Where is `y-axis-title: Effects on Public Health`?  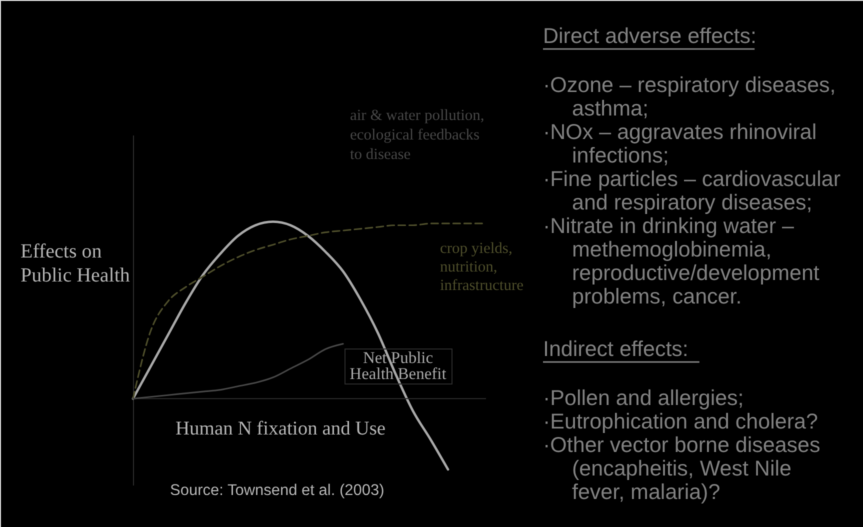
y-axis-title: Effects on Public Health is located at coordinates (75, 263).